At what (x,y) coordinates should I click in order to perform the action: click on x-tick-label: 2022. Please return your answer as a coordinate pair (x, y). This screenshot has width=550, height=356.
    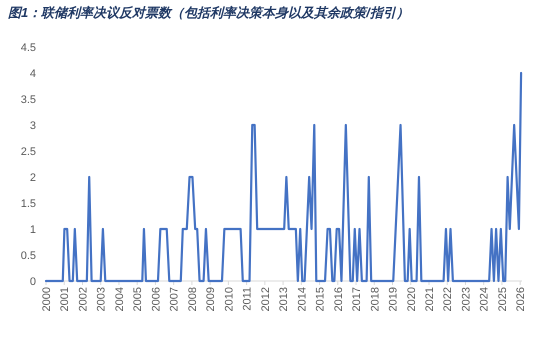
    Looking at the image, I should click on (448, 299).